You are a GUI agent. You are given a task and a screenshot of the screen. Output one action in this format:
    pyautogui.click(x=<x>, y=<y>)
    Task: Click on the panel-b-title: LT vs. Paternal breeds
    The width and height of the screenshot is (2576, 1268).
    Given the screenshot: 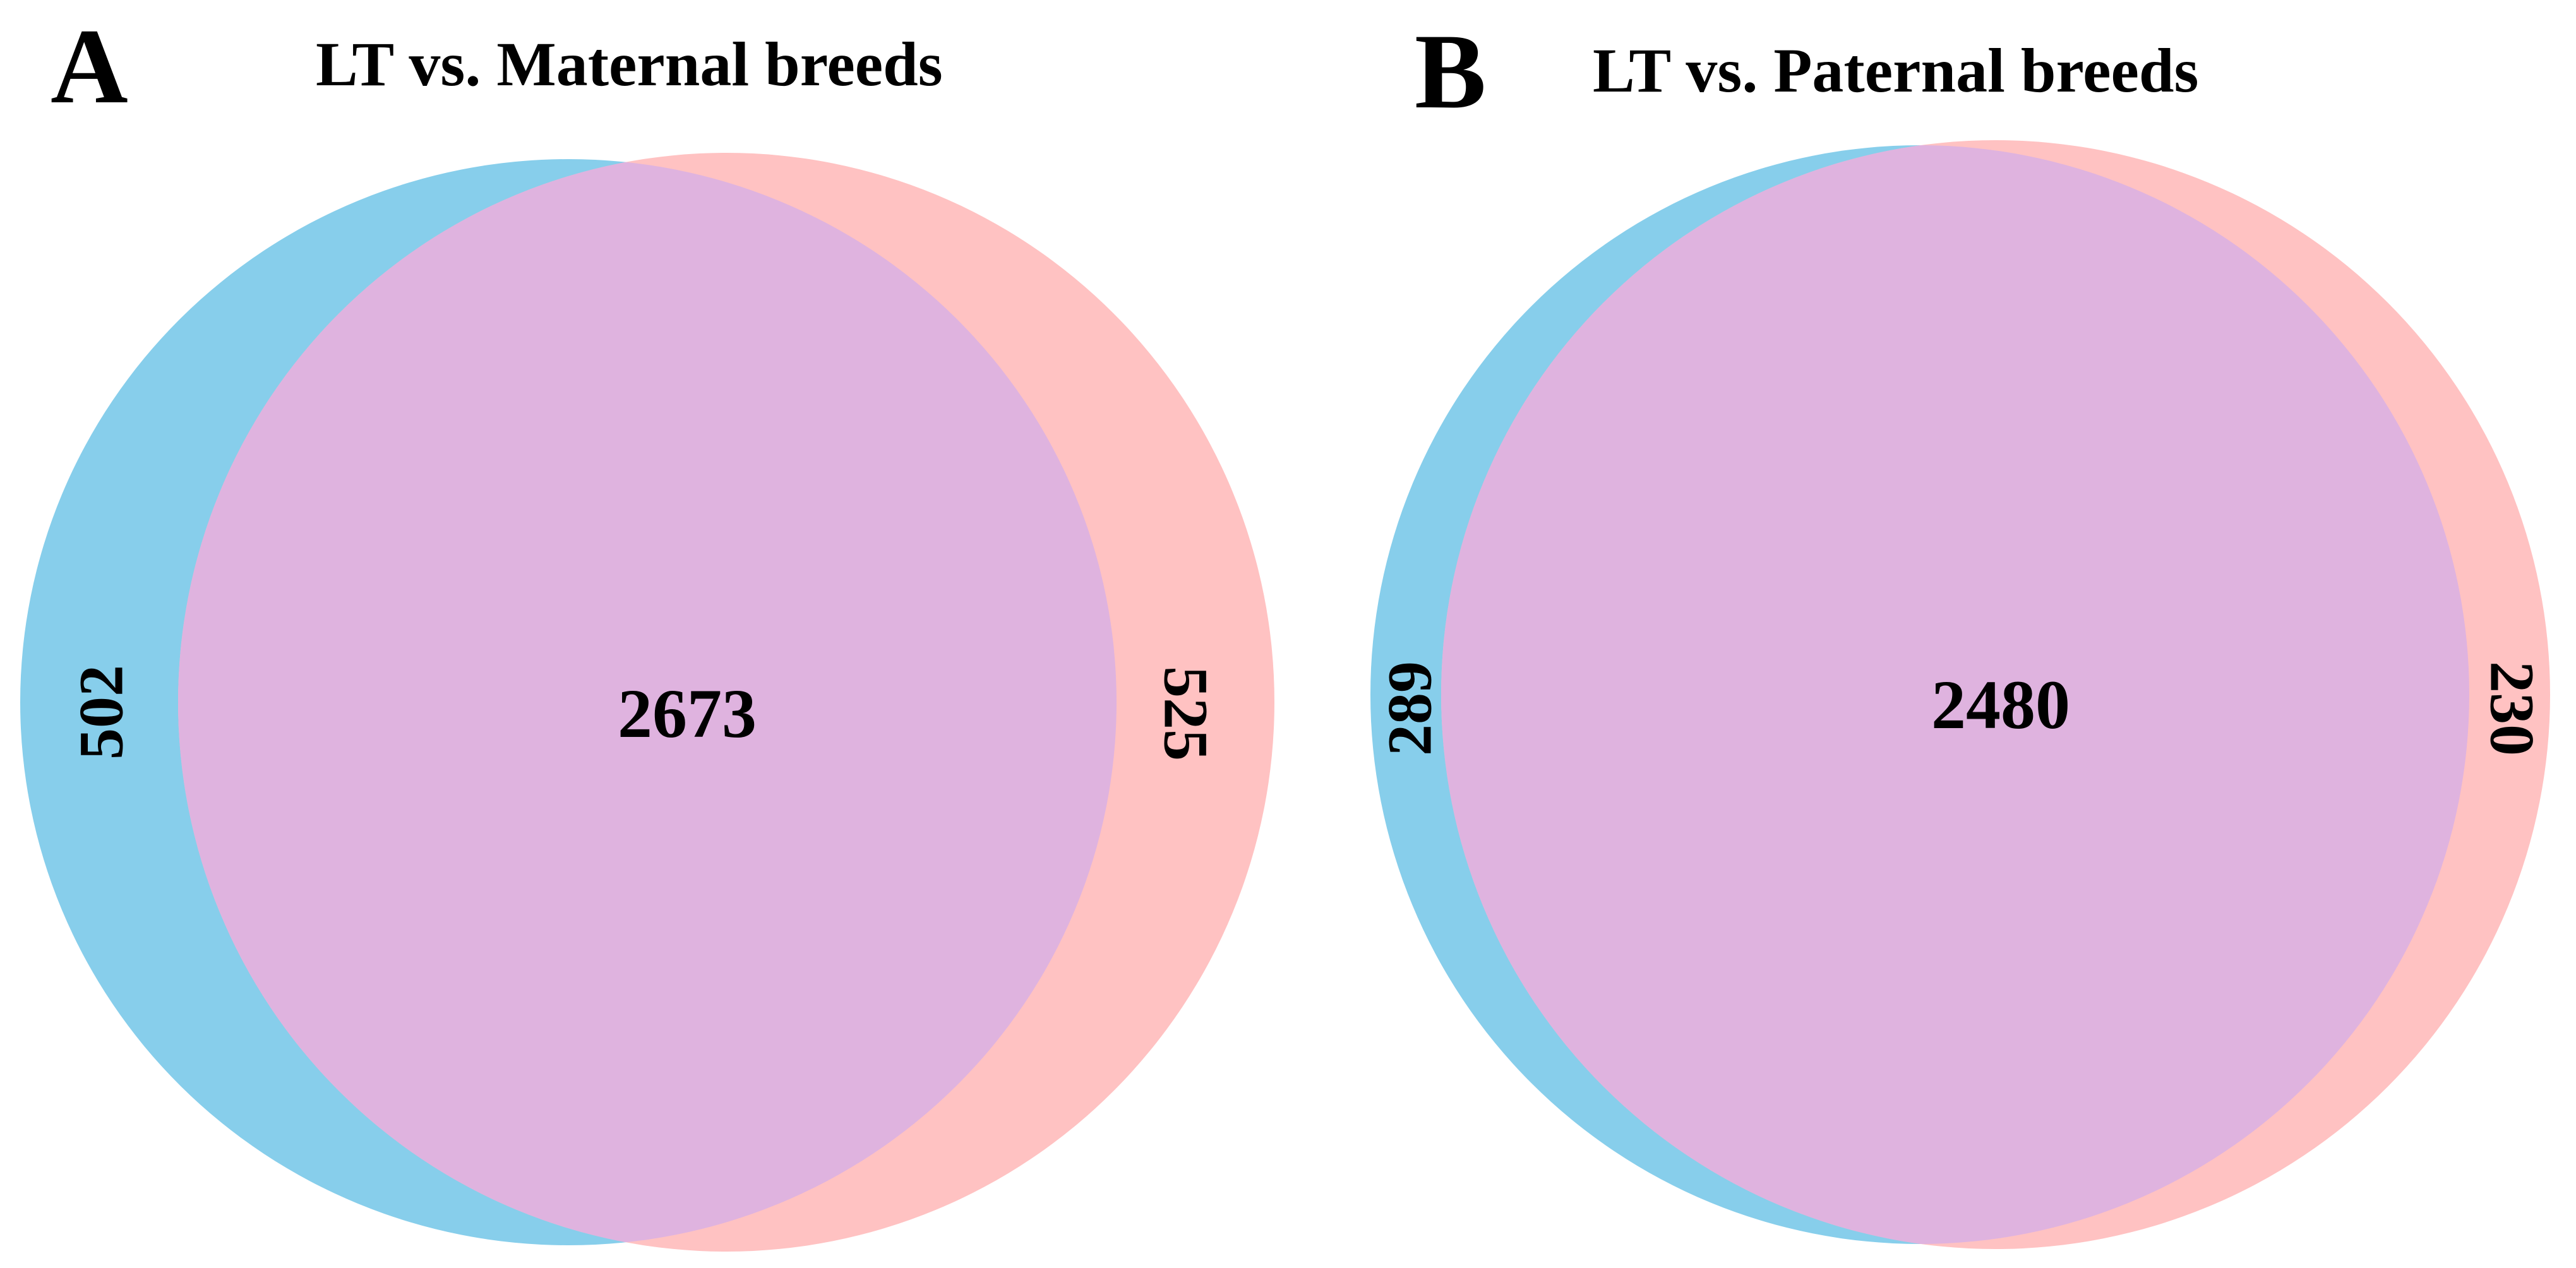 What is the action you would take?
    pyautogui.click(x=1896, y=70)
    